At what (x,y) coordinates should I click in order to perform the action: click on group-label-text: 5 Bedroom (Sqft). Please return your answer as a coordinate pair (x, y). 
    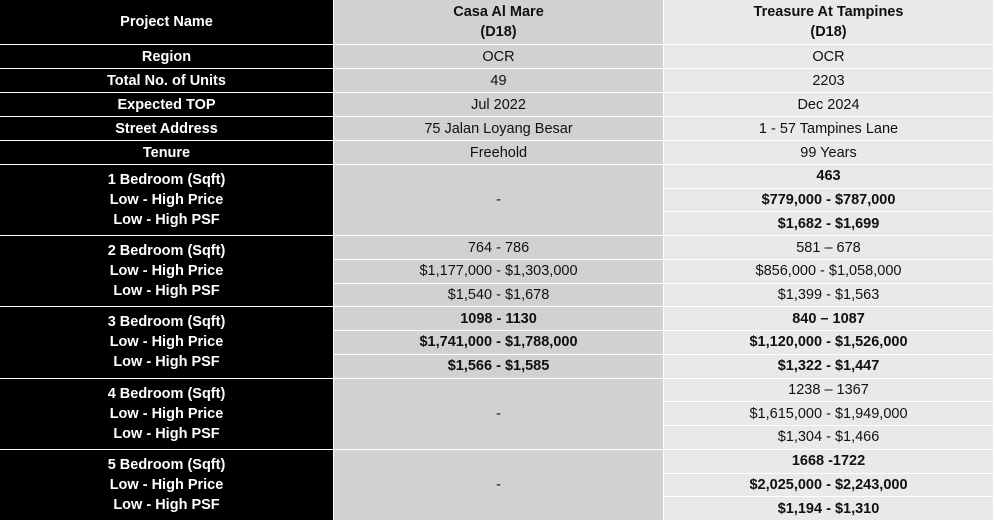
    Looking at the image, I should click on (166, 464).